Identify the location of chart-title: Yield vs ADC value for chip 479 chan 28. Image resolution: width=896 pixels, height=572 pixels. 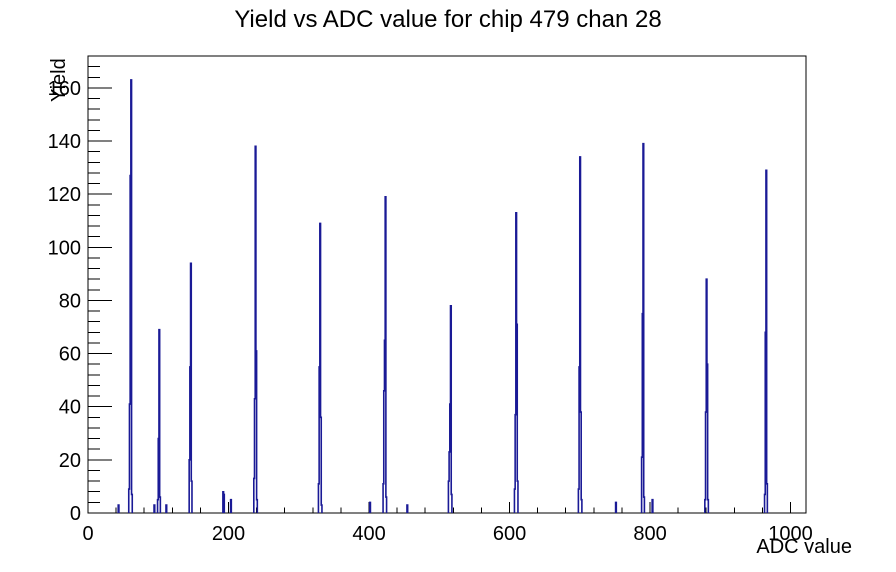
(448, 19).